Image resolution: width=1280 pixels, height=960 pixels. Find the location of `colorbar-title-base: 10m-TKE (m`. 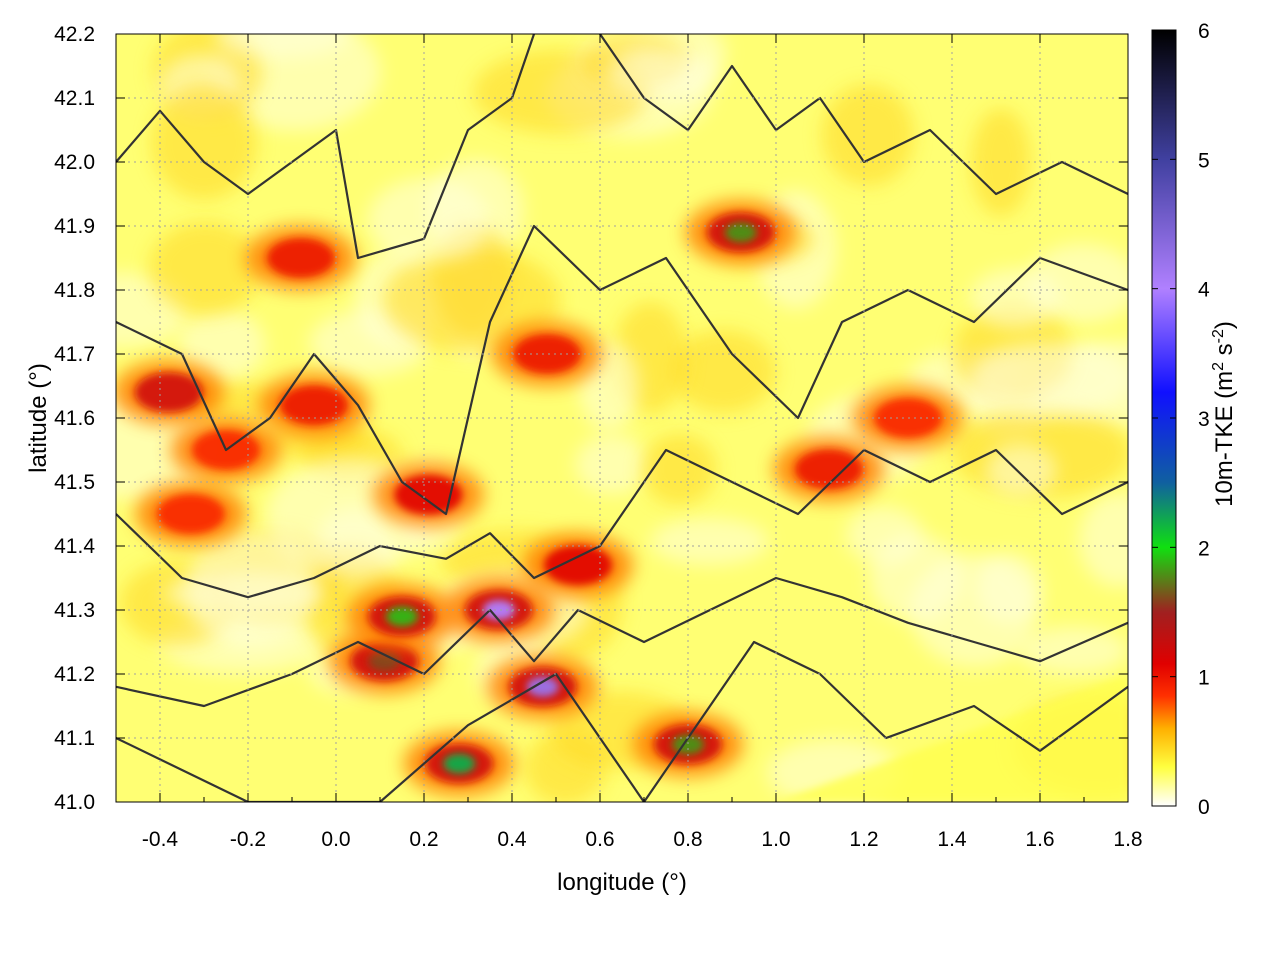

colorbar-title-base: 10m-TKE (m is located at coordinates (1224, 439).